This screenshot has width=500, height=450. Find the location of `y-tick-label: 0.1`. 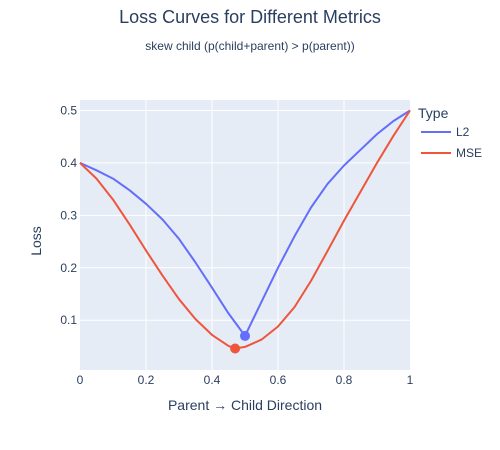

y-tick-label: 0.1 is located at coordinates (68, 320).